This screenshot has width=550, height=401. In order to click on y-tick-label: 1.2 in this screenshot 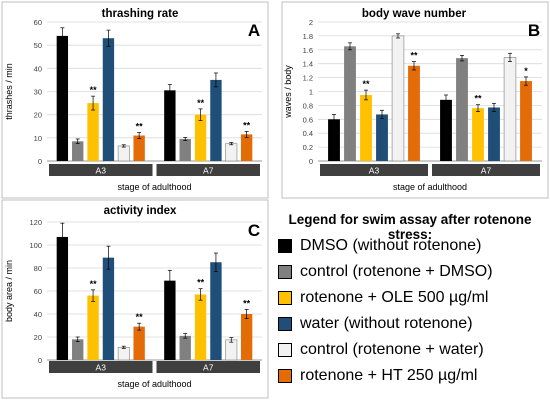, I will do `click(308, 78)`.